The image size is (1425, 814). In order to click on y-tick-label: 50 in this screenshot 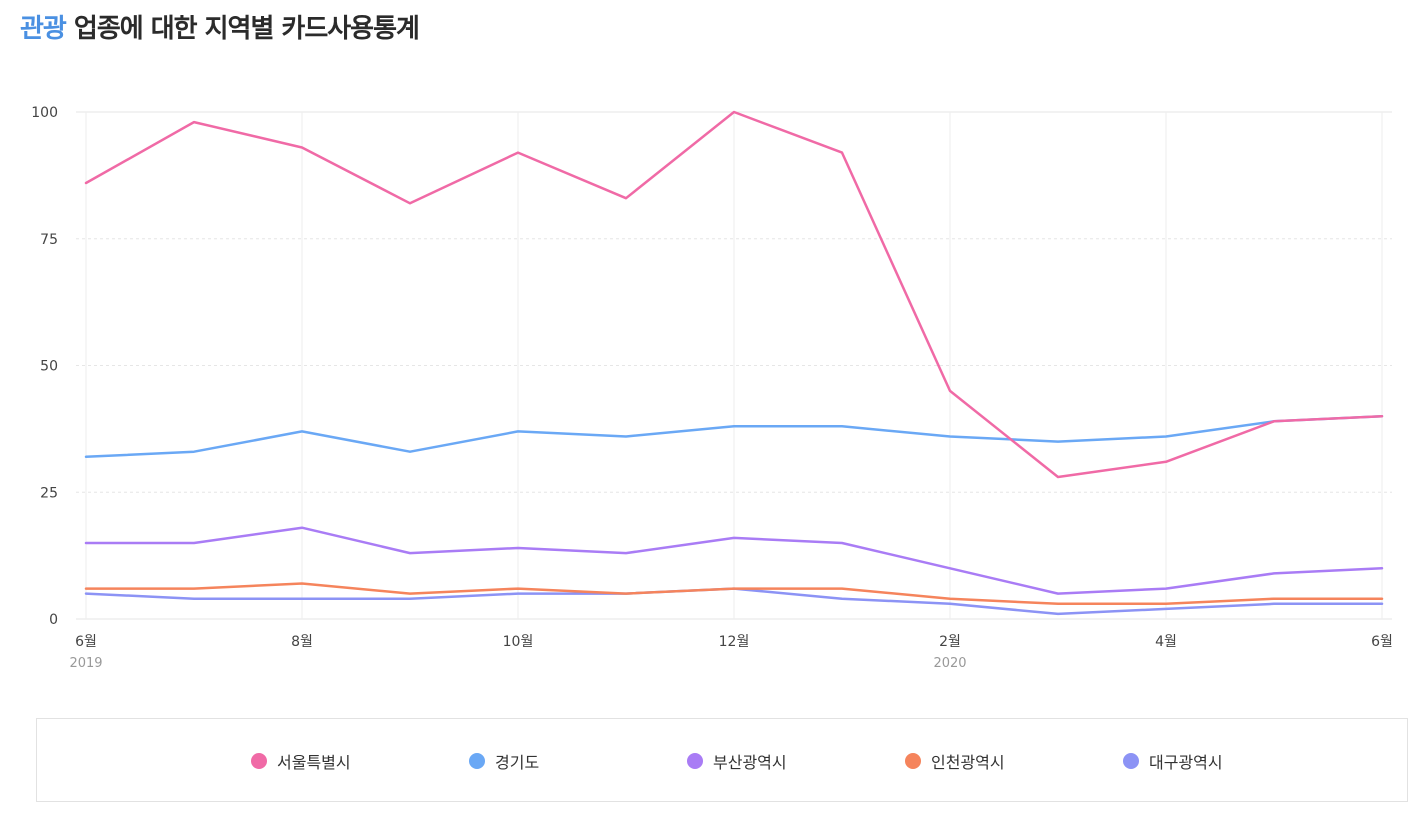, I will do `click(49, 367)`.